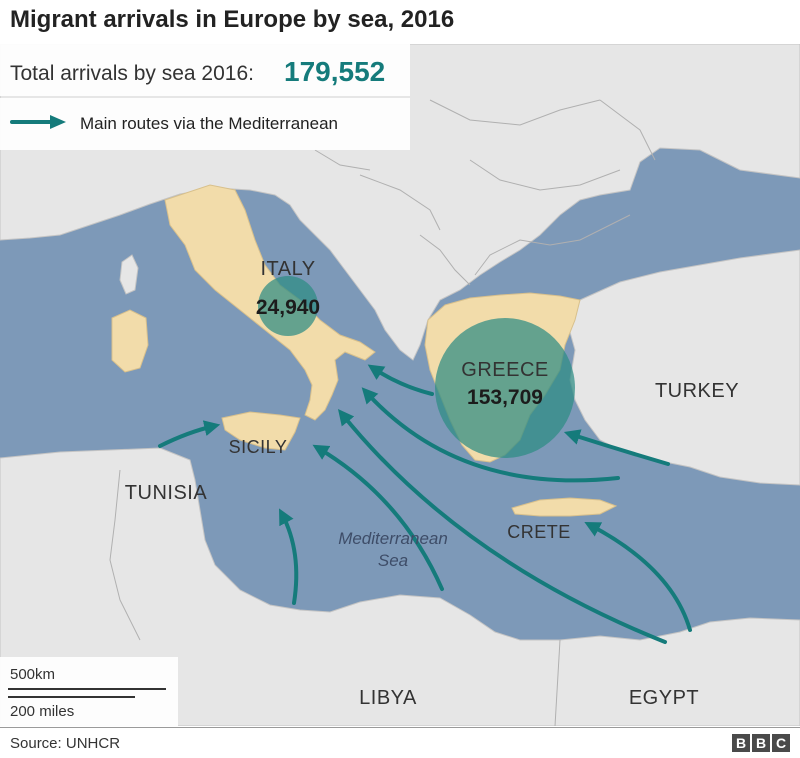 The image size is (800, 758). Describe the element at coordinates (258, 447) in the screenshot. I see `label-sicily: SICILY` at that location.